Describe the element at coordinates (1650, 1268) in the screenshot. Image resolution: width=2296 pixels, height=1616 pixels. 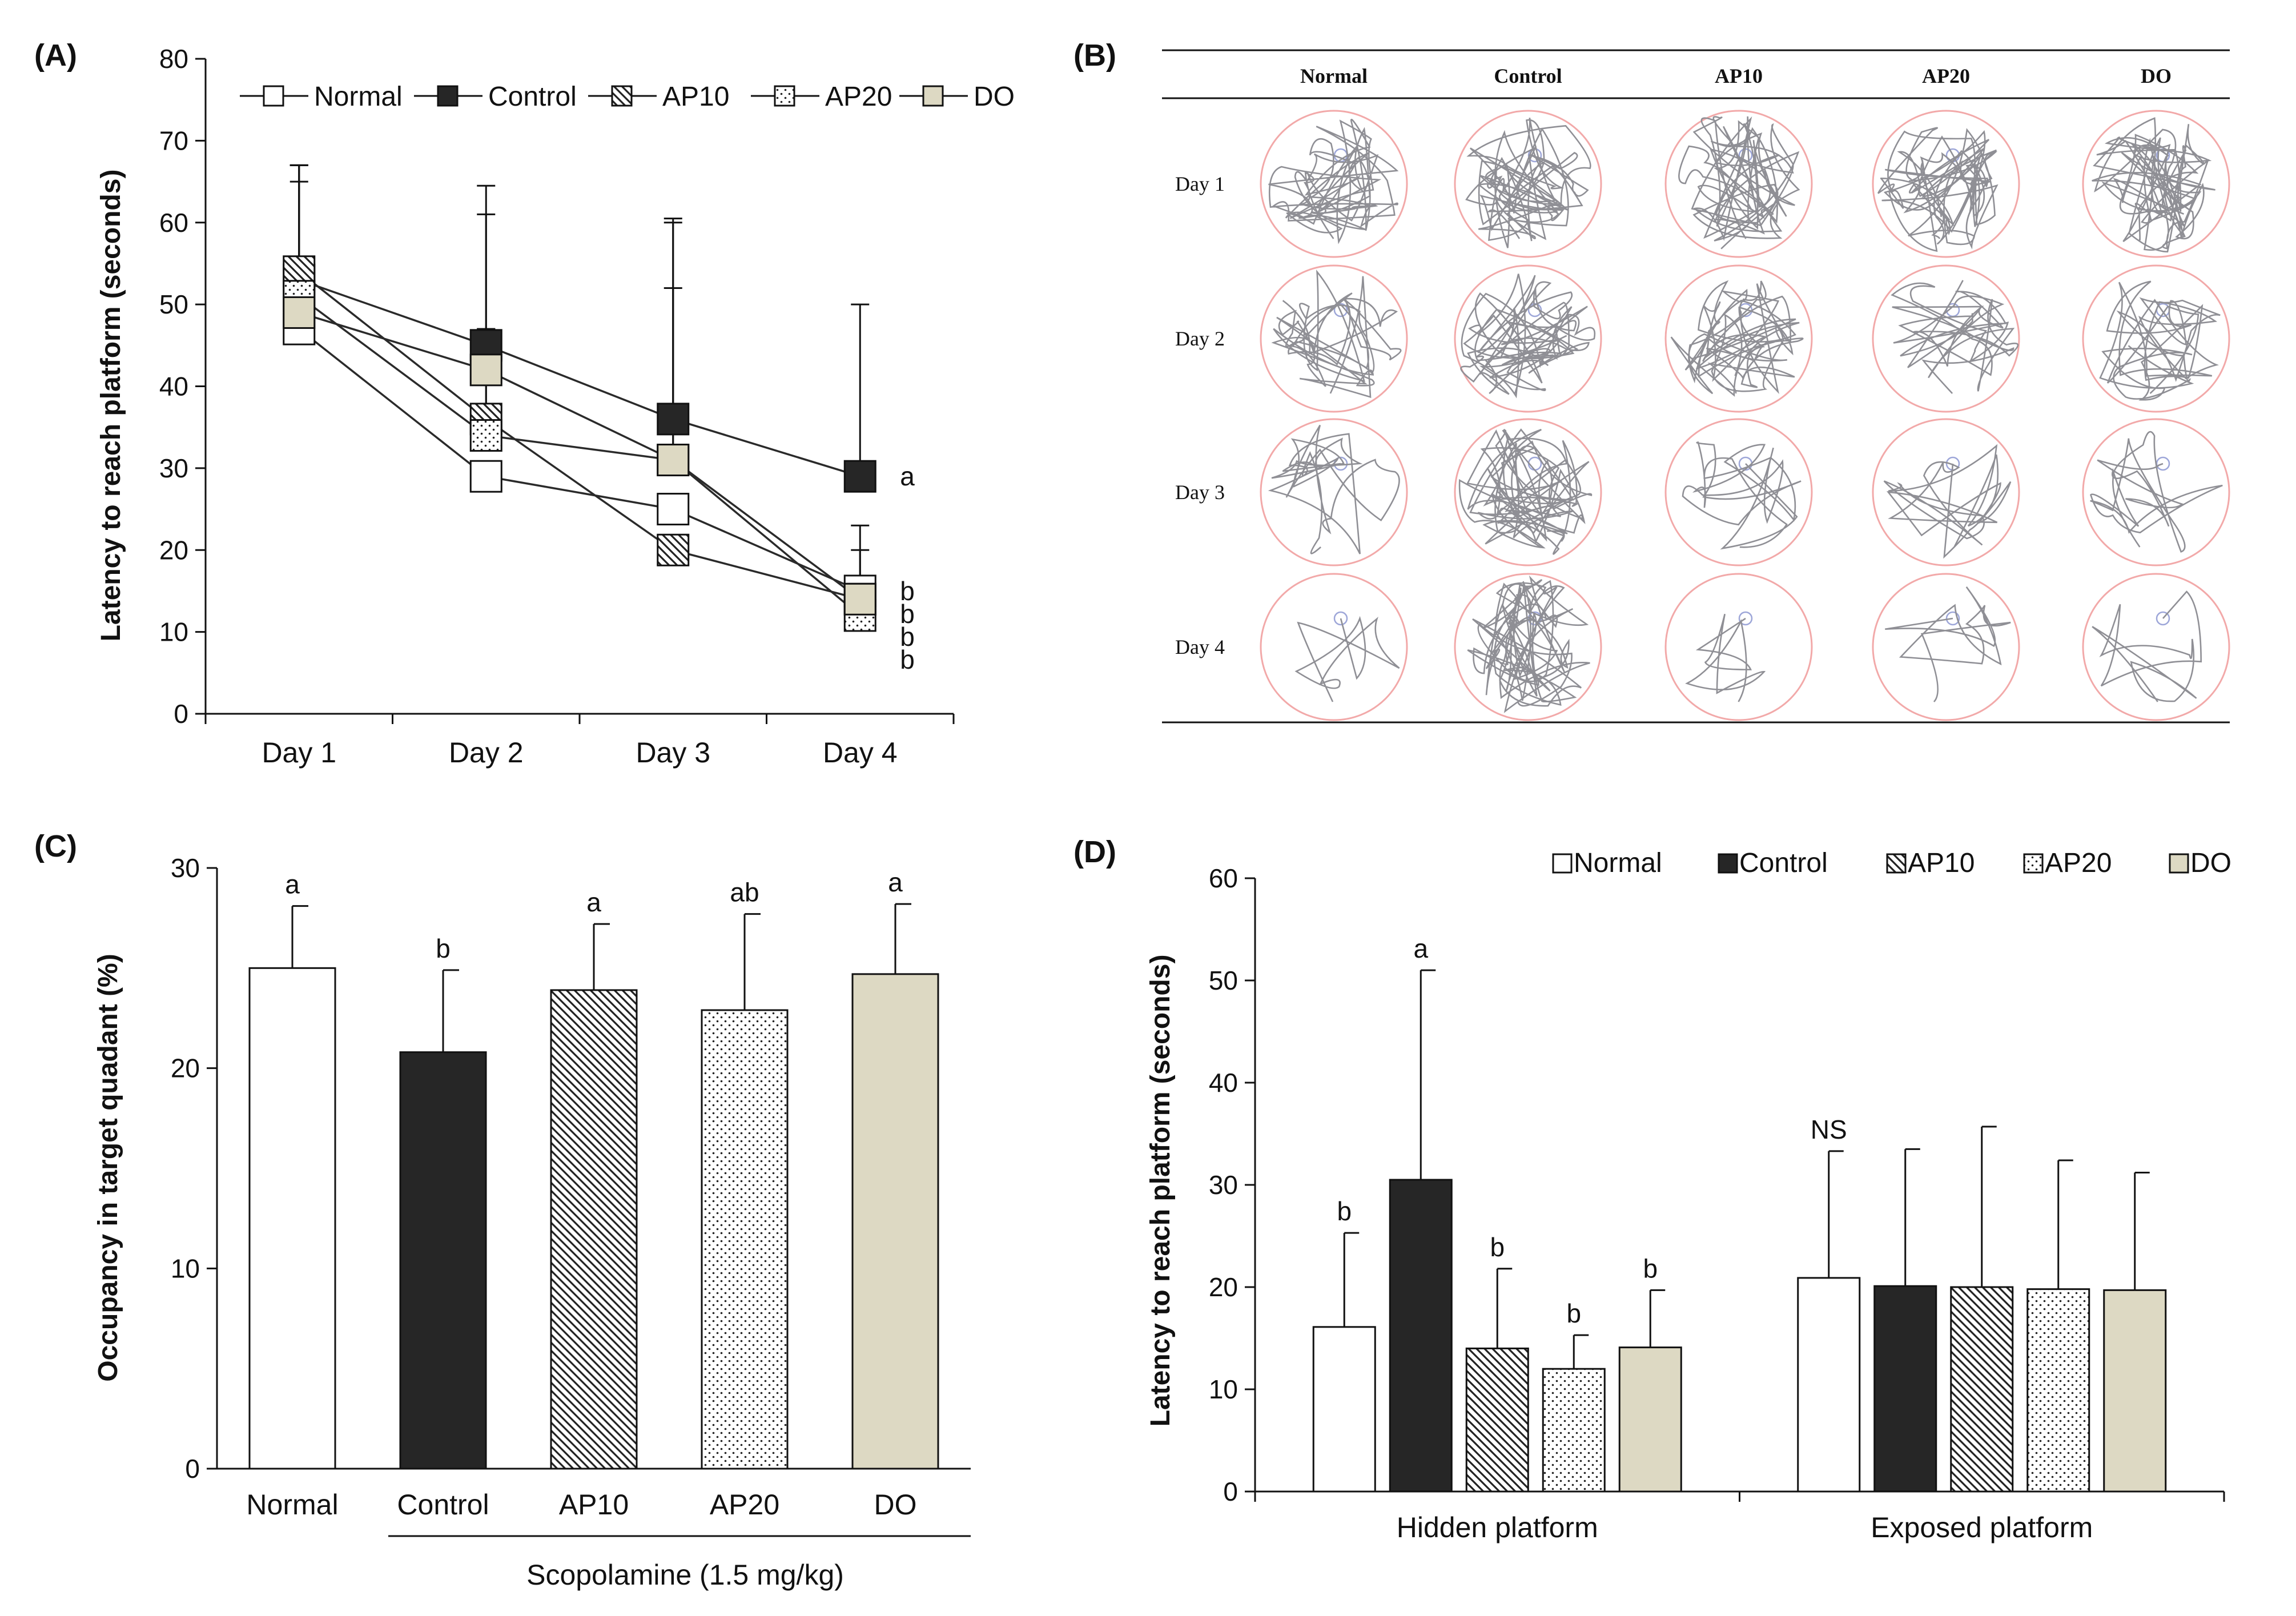
I see `significance-letter-do-hidden-platform: b` at that location.